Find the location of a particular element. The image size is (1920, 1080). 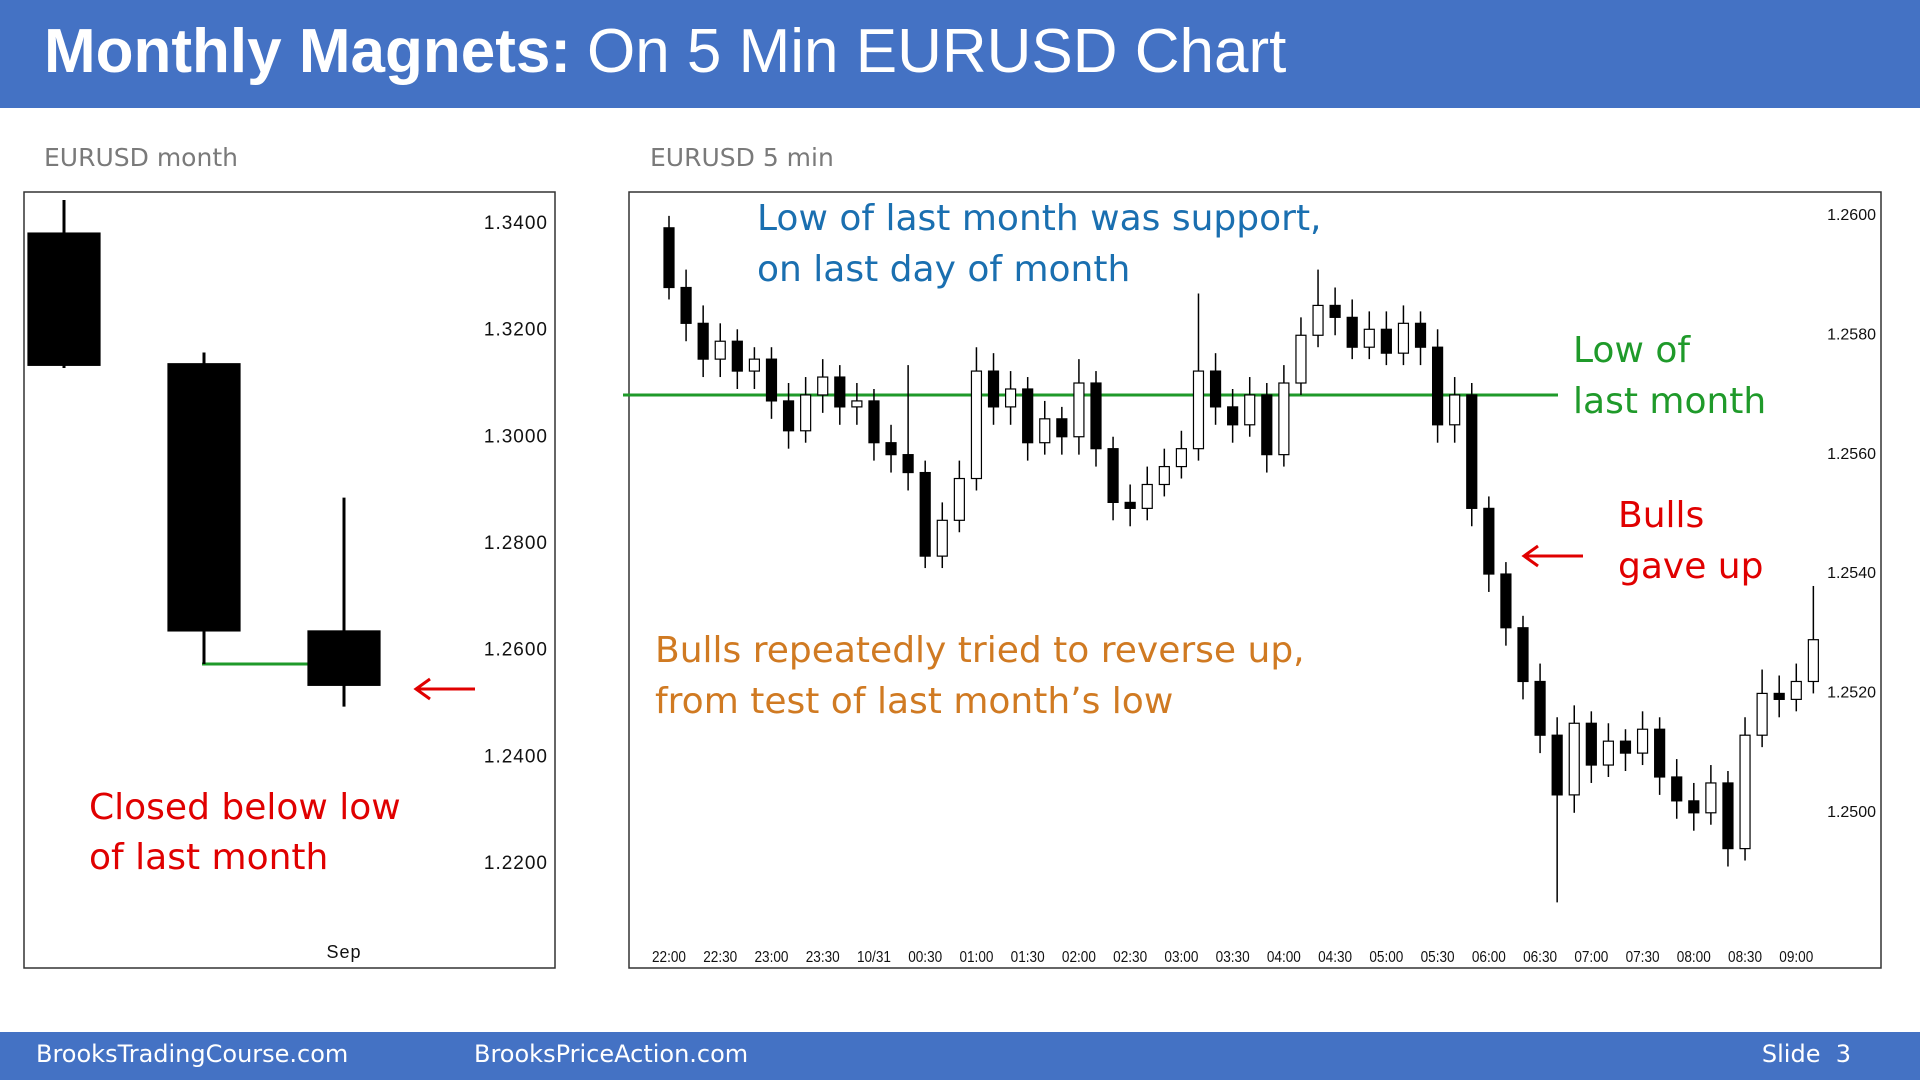

y-tick-label: 1.3000 is located at coordinates (516, 436).